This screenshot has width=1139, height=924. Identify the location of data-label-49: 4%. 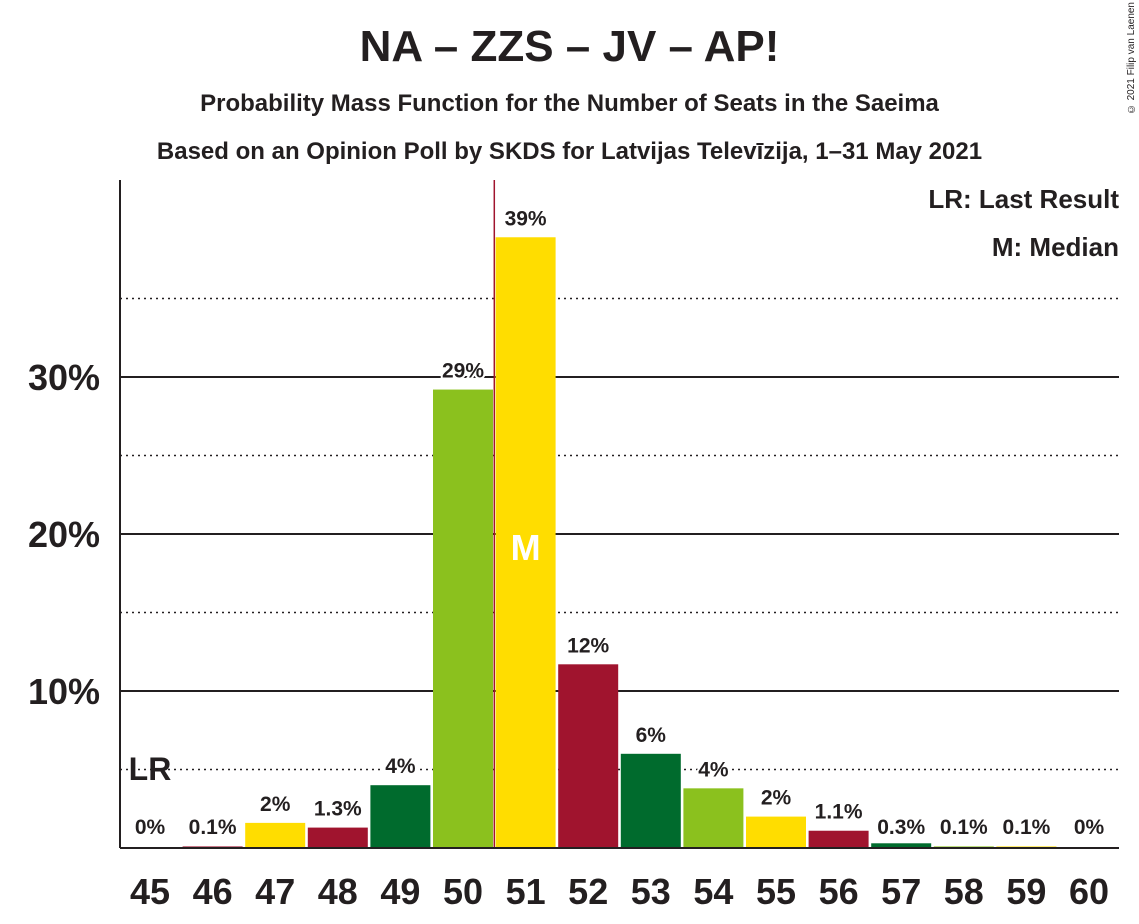
(400, 766).